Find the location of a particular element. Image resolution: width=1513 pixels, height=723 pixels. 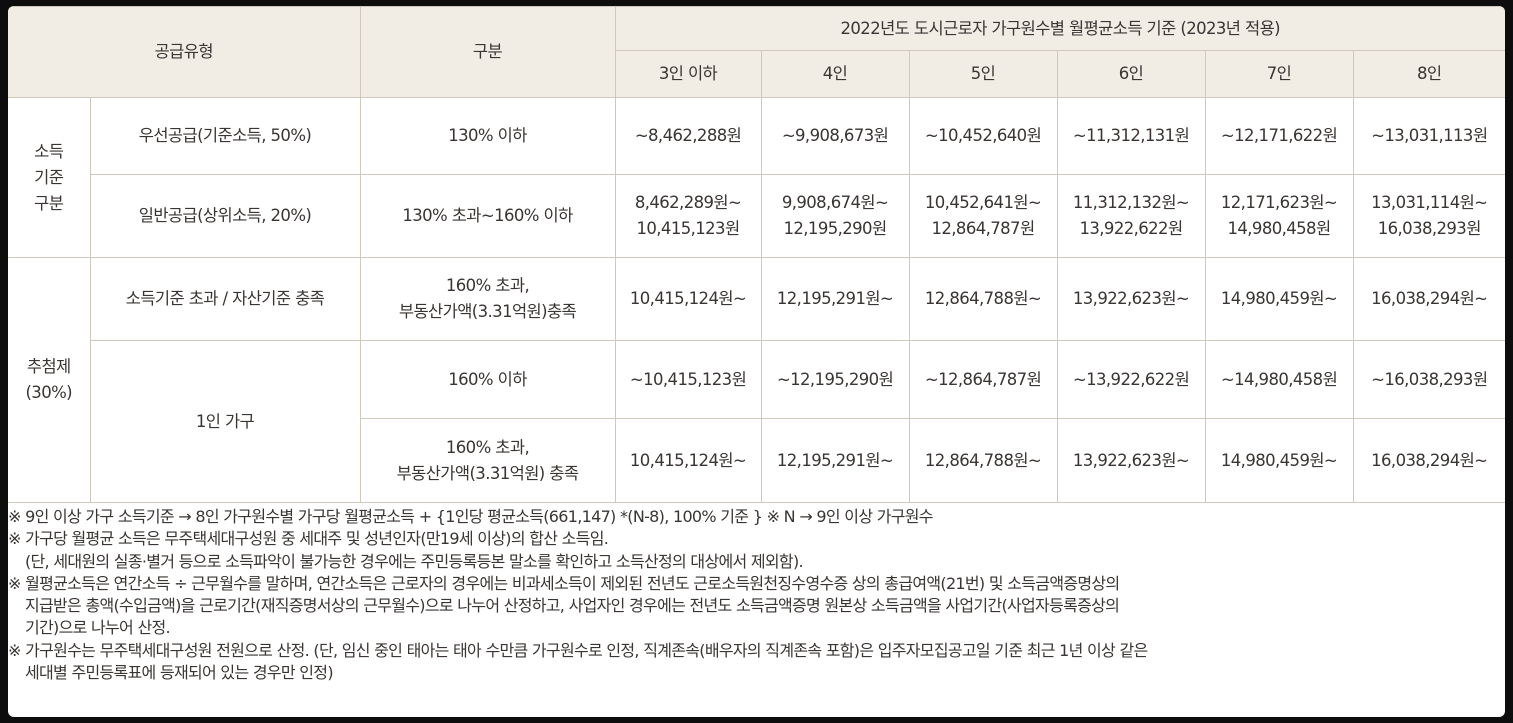

footnote: 기간)으로 나누어 산정. is located at coordinates (98, 628).